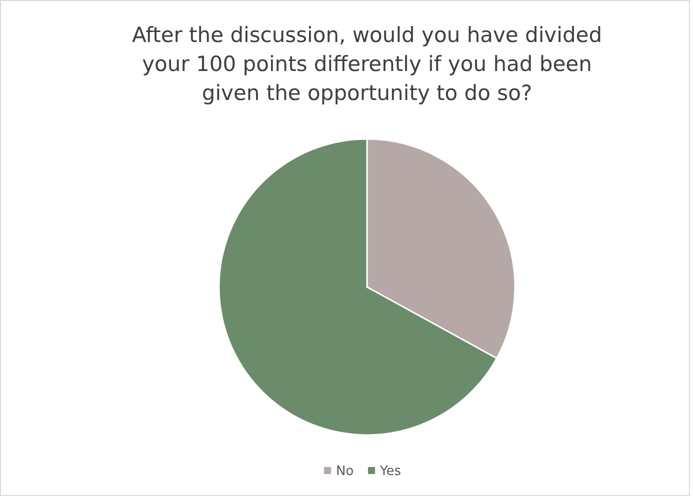  What do you see at coordinates (345, 471) in the screenshot?
I see `legend-label: No` at bounding box center [345, 471].